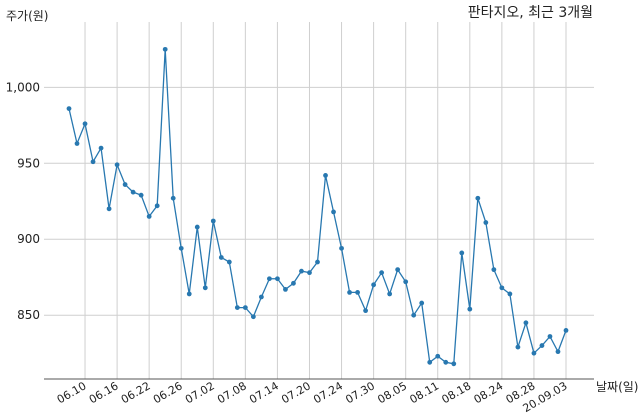 The image size is (640, 419). Describe the element at coordinates (72, 392) in the screenshot. I see `x-tick-label: 06.10` at that location.